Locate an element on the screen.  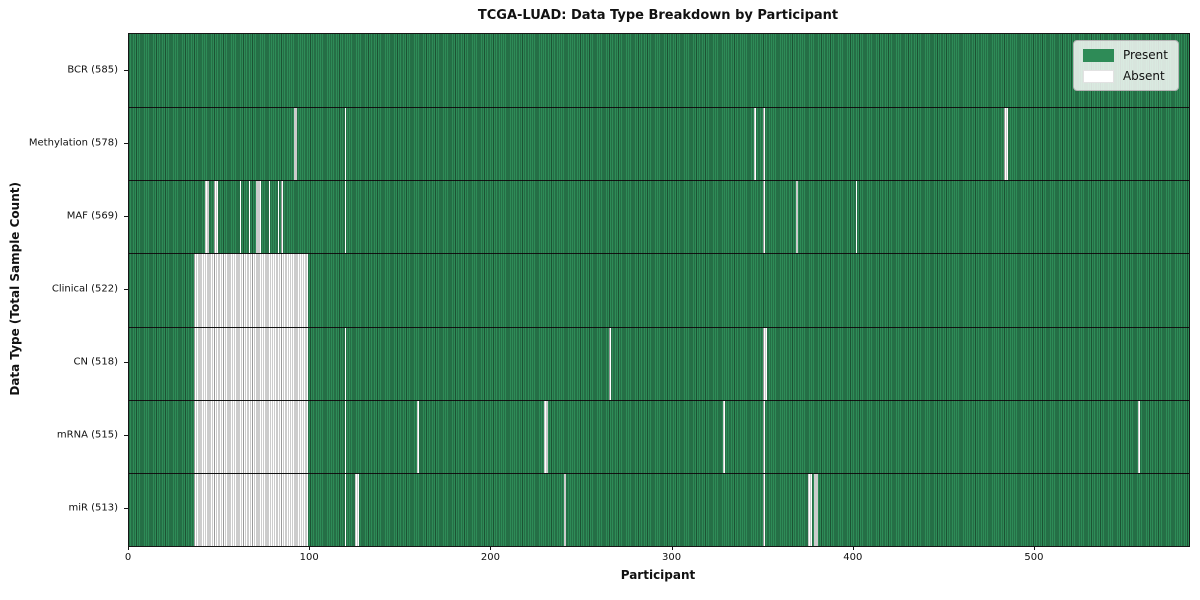
y-tick-label: Methylation (578) is located at coordinates (73, 143).